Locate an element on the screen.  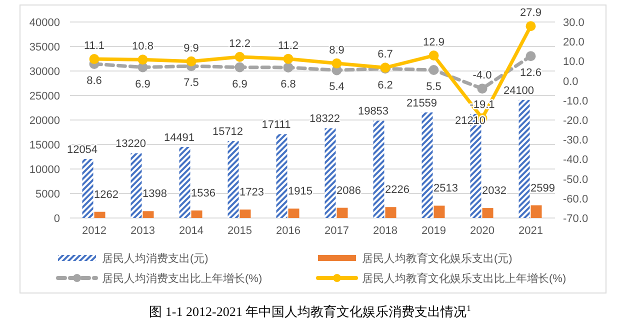
legend-label: 居民人均消费支出(元) is located at coordinates (155, 258).